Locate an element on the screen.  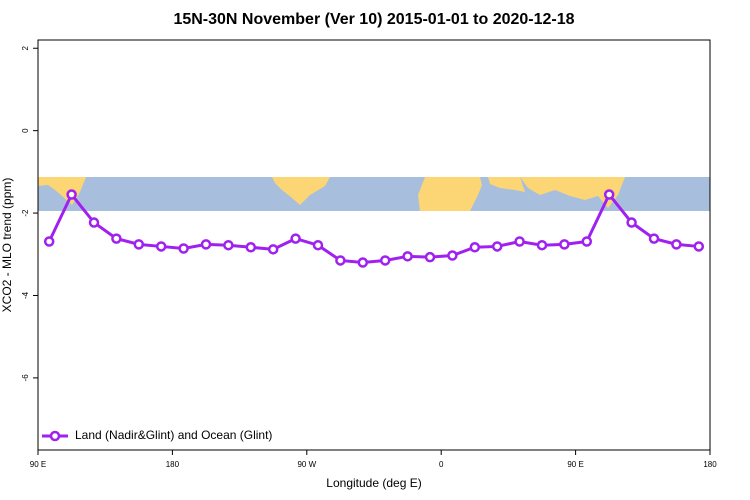
y-tick-label: 2 is located at coordinates (25, 47).